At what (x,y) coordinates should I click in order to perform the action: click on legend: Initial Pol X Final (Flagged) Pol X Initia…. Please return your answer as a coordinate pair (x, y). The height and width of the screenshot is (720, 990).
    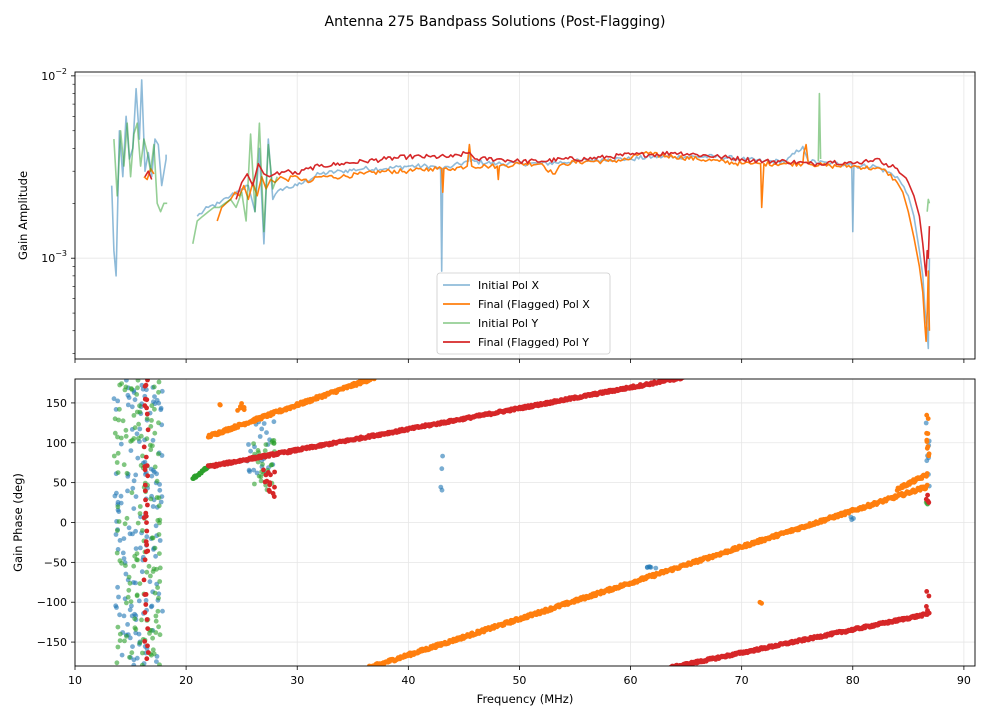
    Looking at the image, I should click on (523, 313).